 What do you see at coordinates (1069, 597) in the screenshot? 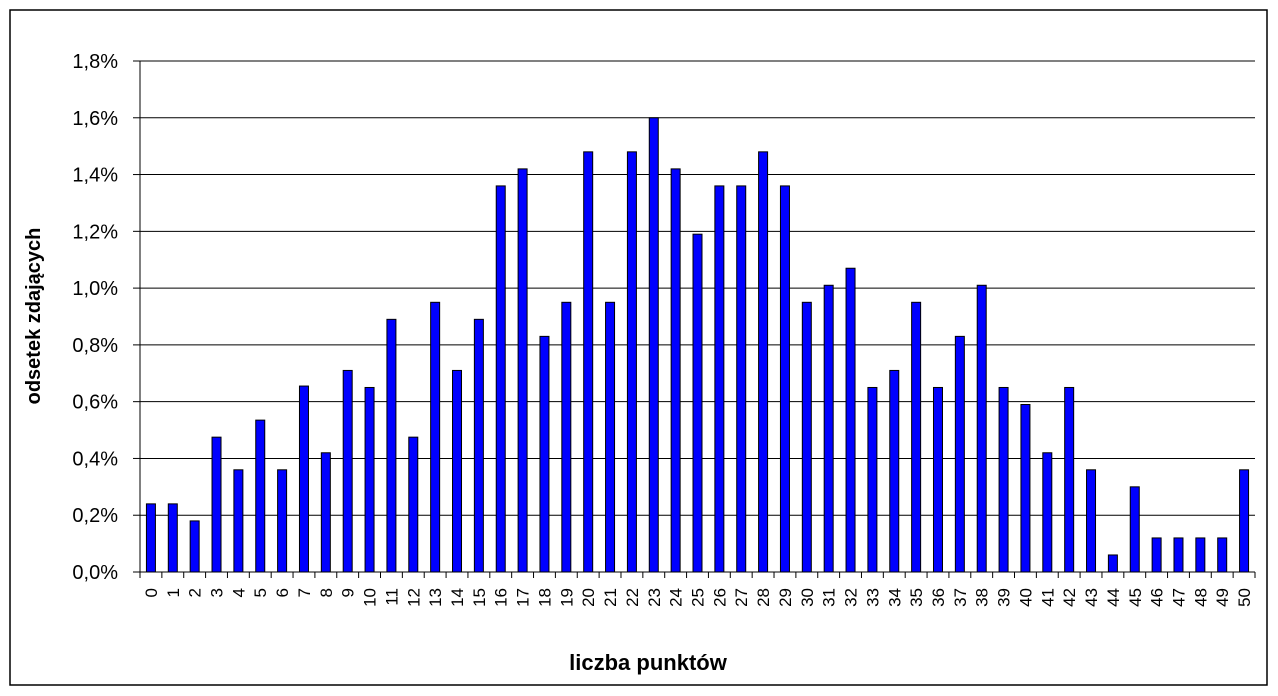
I see `x-tick-label: 42` at bounding box center [1069, 597].